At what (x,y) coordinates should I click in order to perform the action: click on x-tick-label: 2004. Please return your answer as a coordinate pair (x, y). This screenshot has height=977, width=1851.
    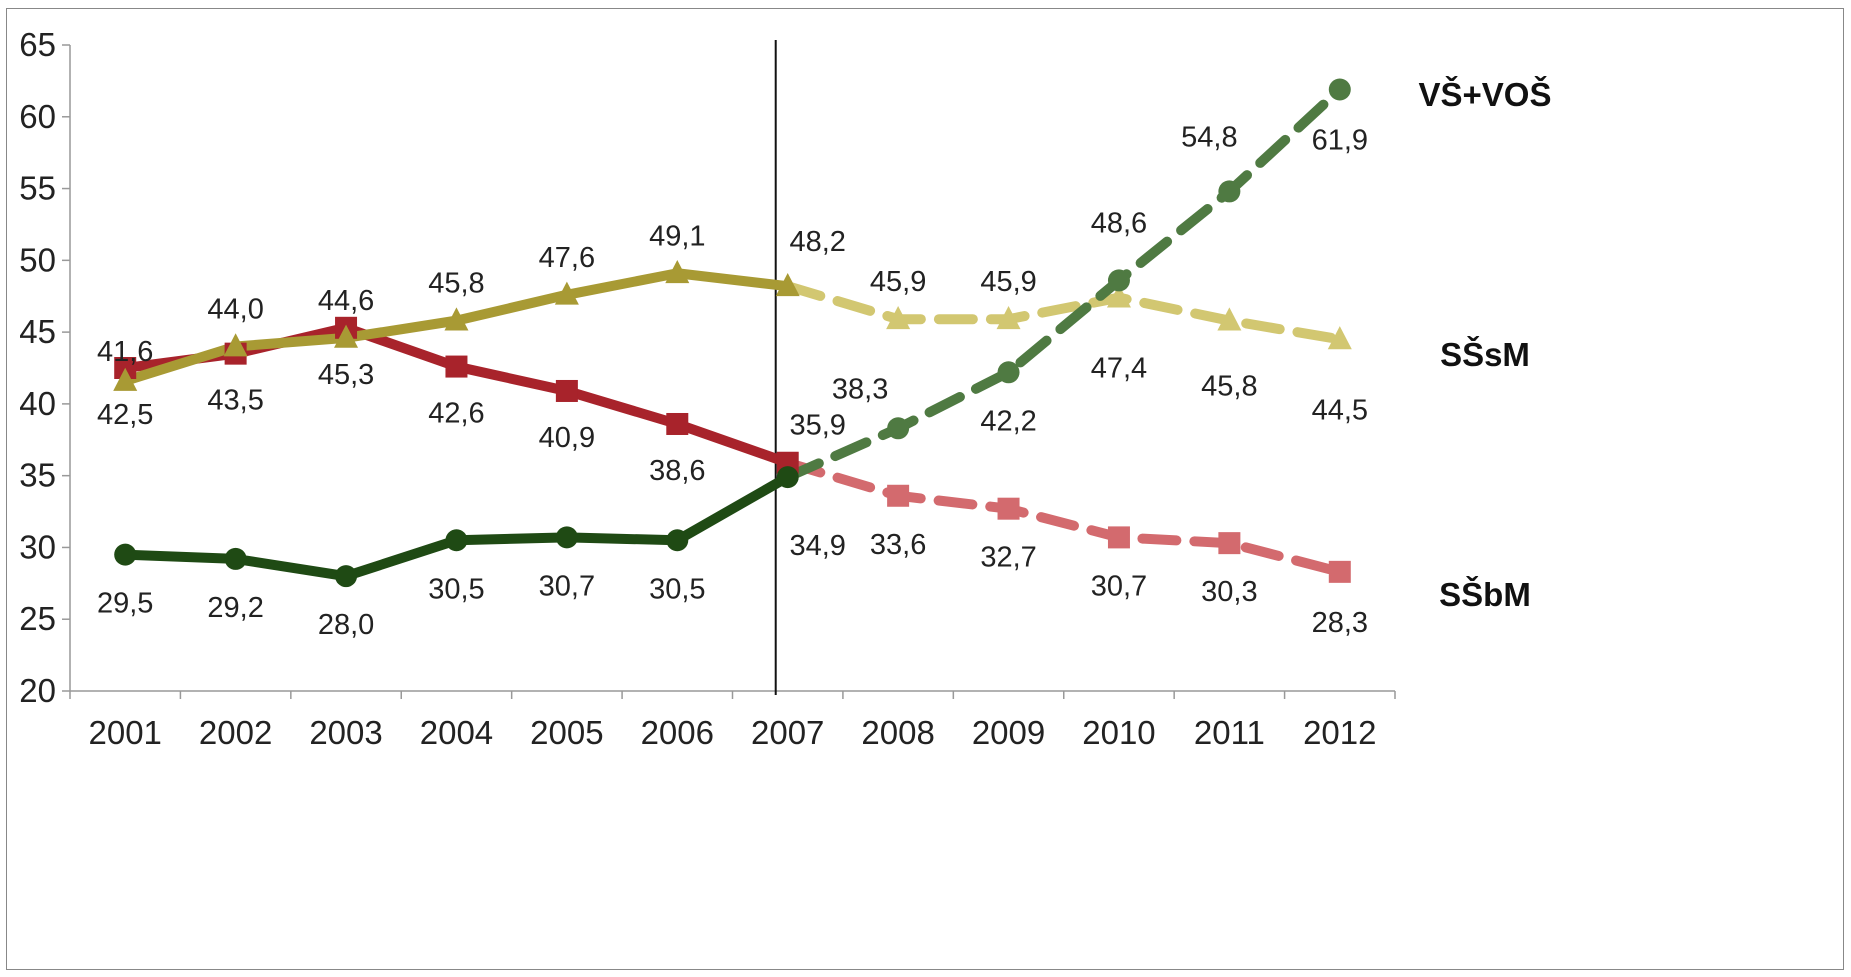
    Looking at the image, I should click on (456, 732).